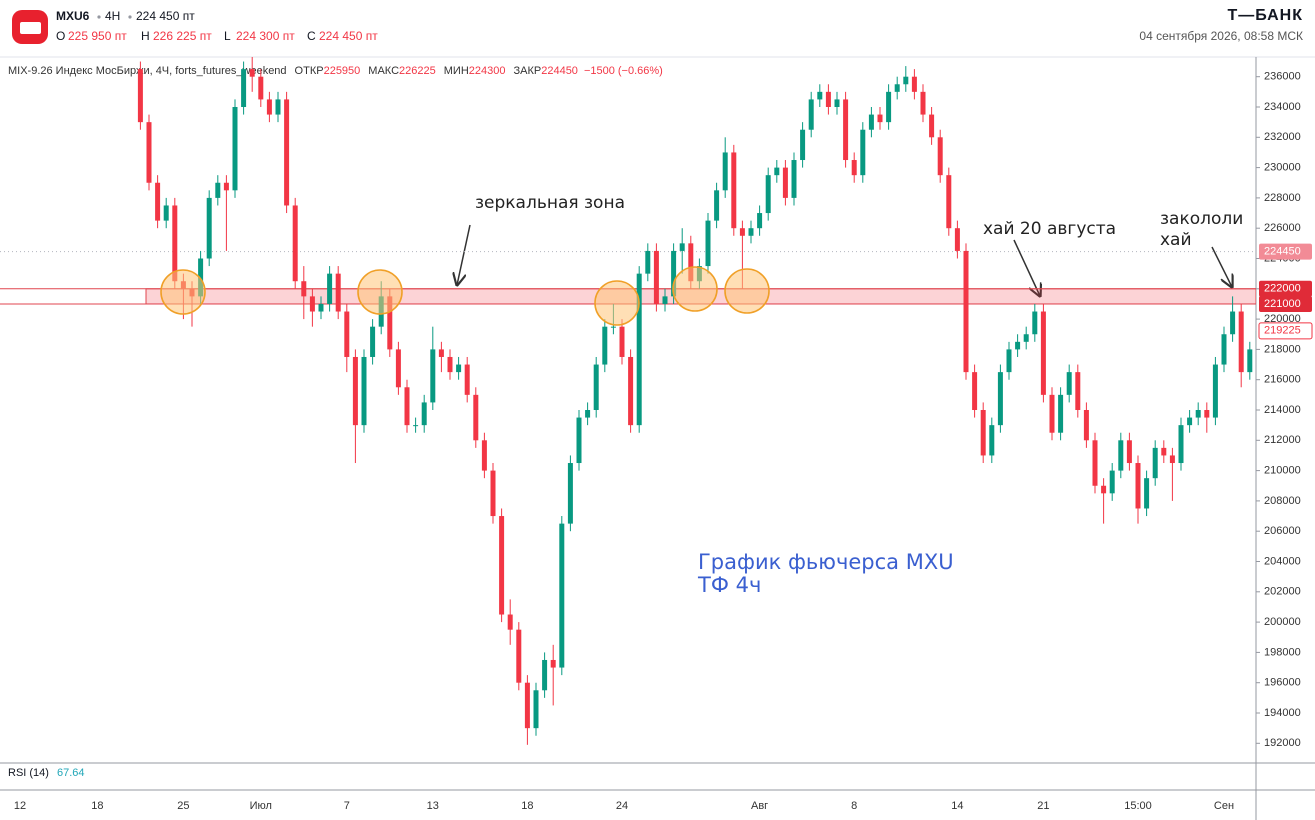 Image resolution: width=1315 pixels, height=820 pixels. What do you see at coordinates (1138, 806) in the screenshot?
I see `x-tick-label: 15:00` at bounding box center [1138, 806].